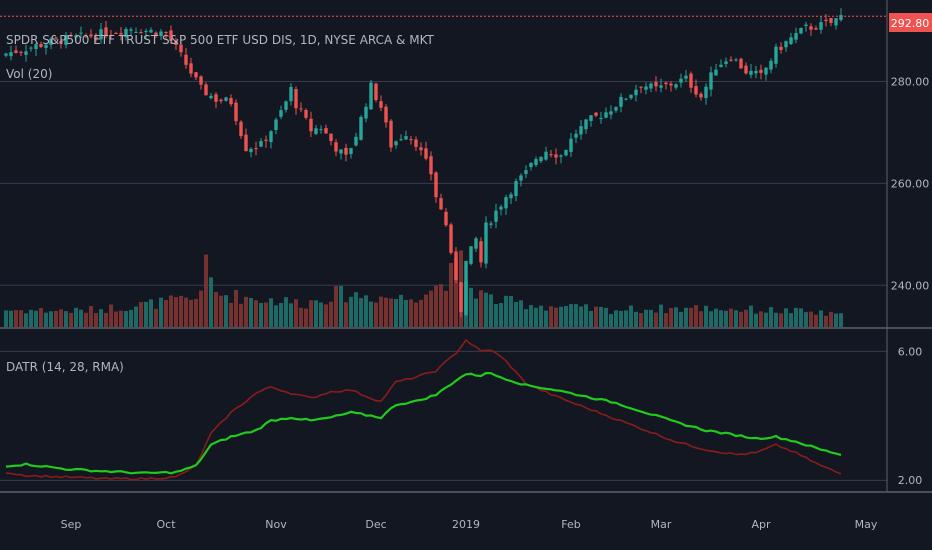 Image resolution: width=932 pixels, height=550 pixels. I want to click on time-axis: Sep Oct Nov Dec 2019 Feb Mar Apr May, so click(469, 524).